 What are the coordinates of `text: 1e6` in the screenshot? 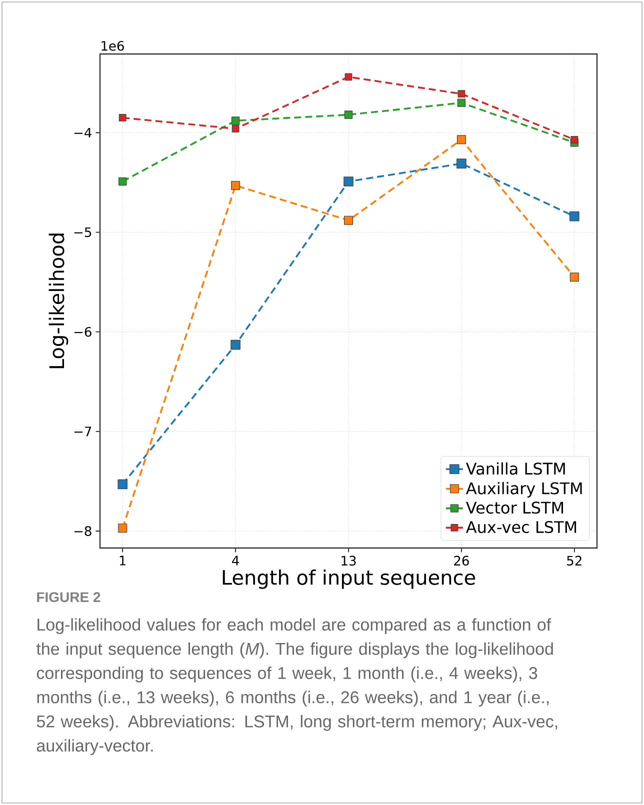 It's located at (113, 45).